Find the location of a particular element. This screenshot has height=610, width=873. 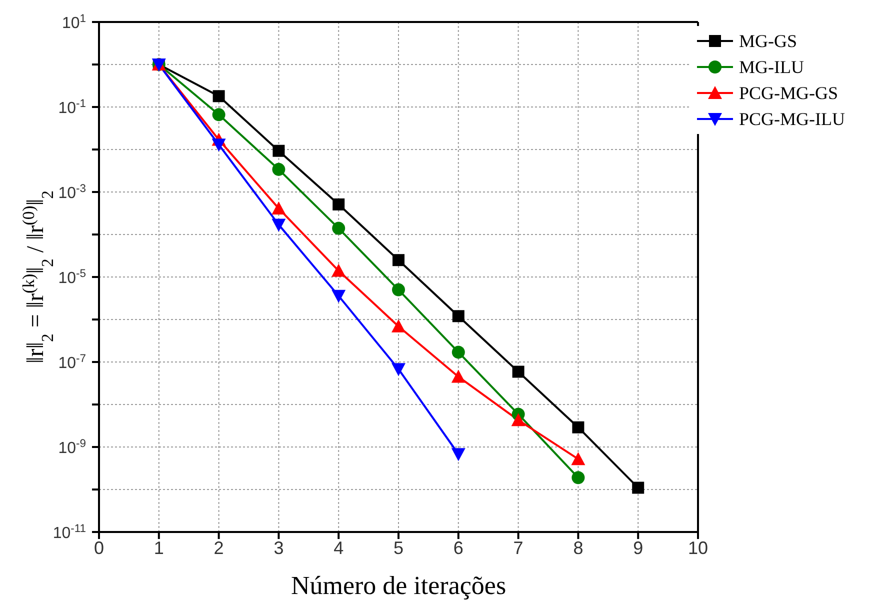

x-tick-label: 1 is located at coordinates (159, 548).